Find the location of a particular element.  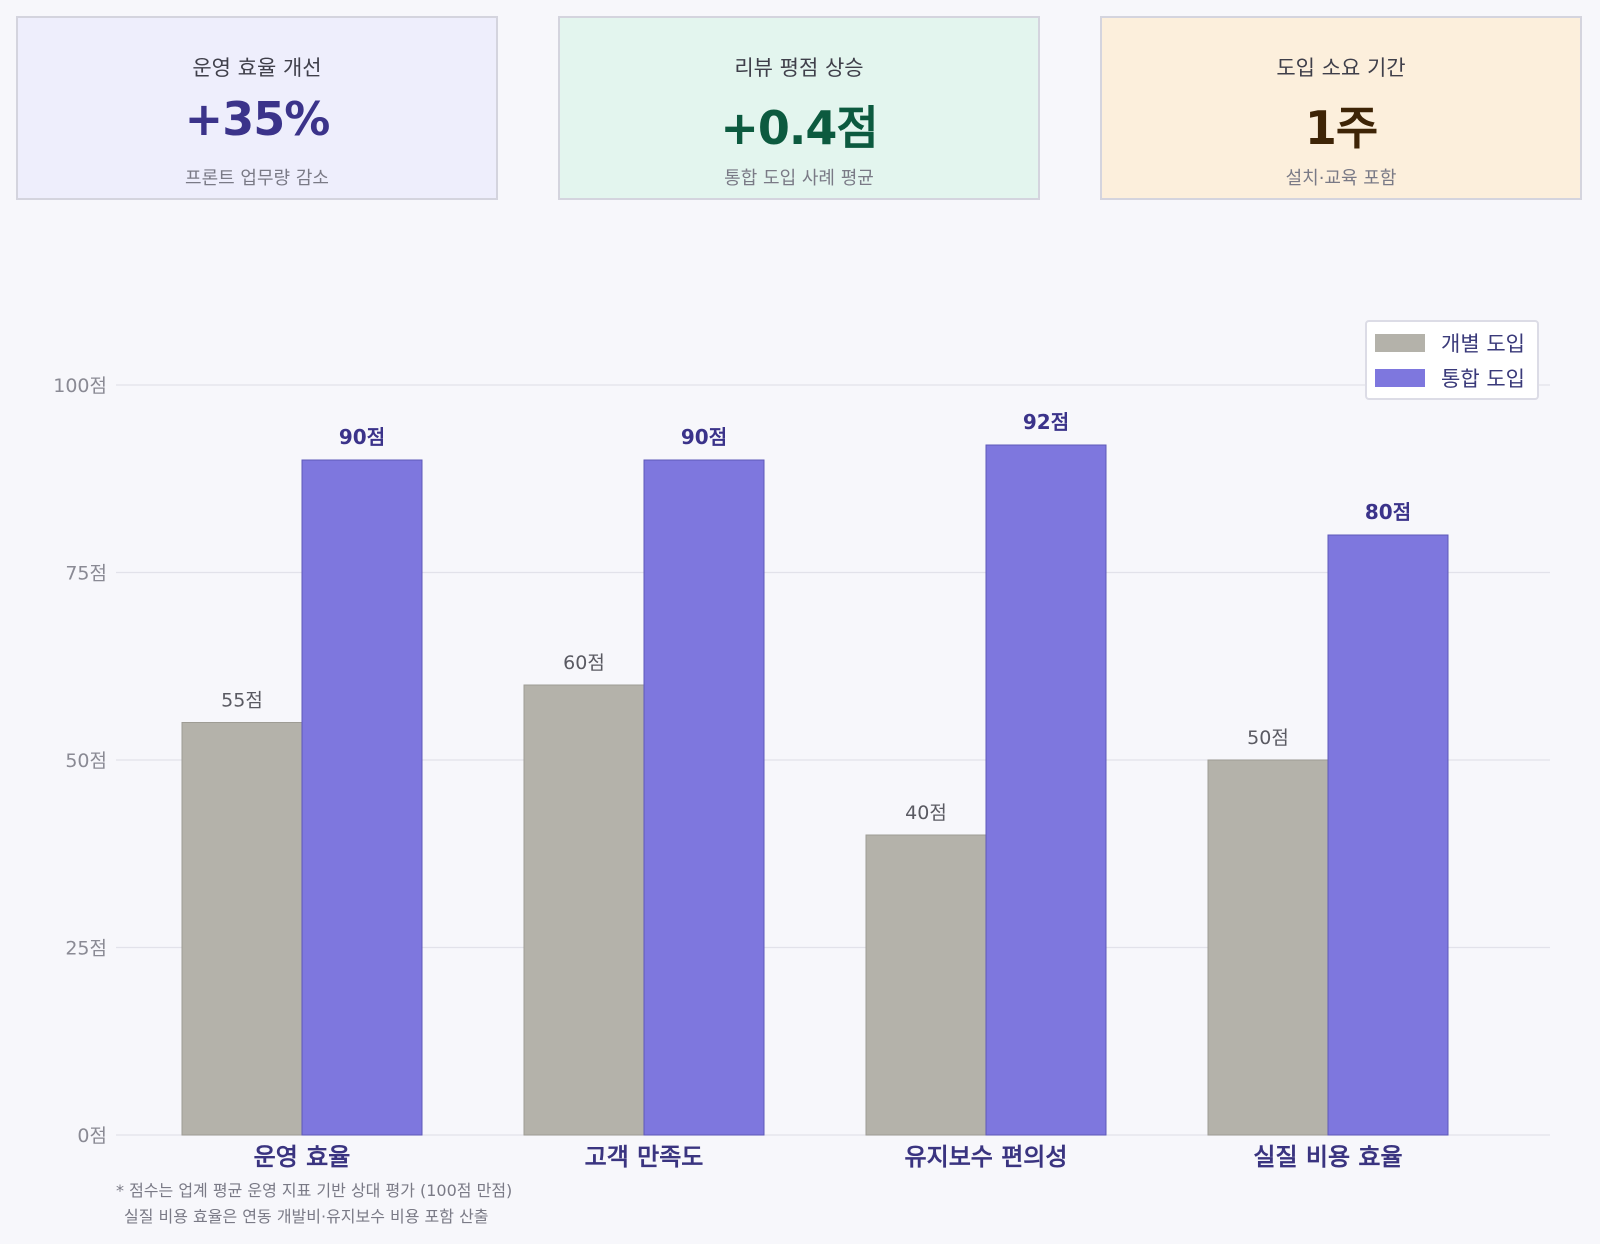

kpi-subtext: 통합 도입 사례 평균 is located at coordinates (799, 178).